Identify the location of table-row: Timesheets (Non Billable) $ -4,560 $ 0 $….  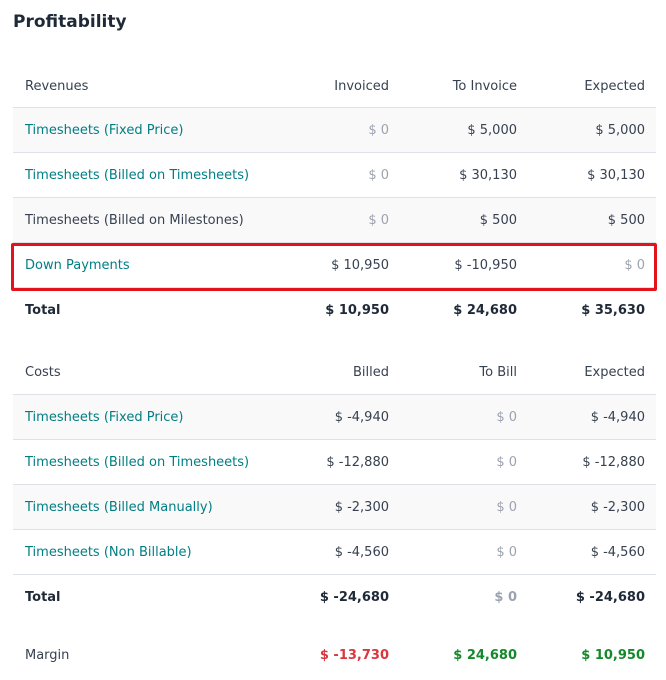
(334, 552).